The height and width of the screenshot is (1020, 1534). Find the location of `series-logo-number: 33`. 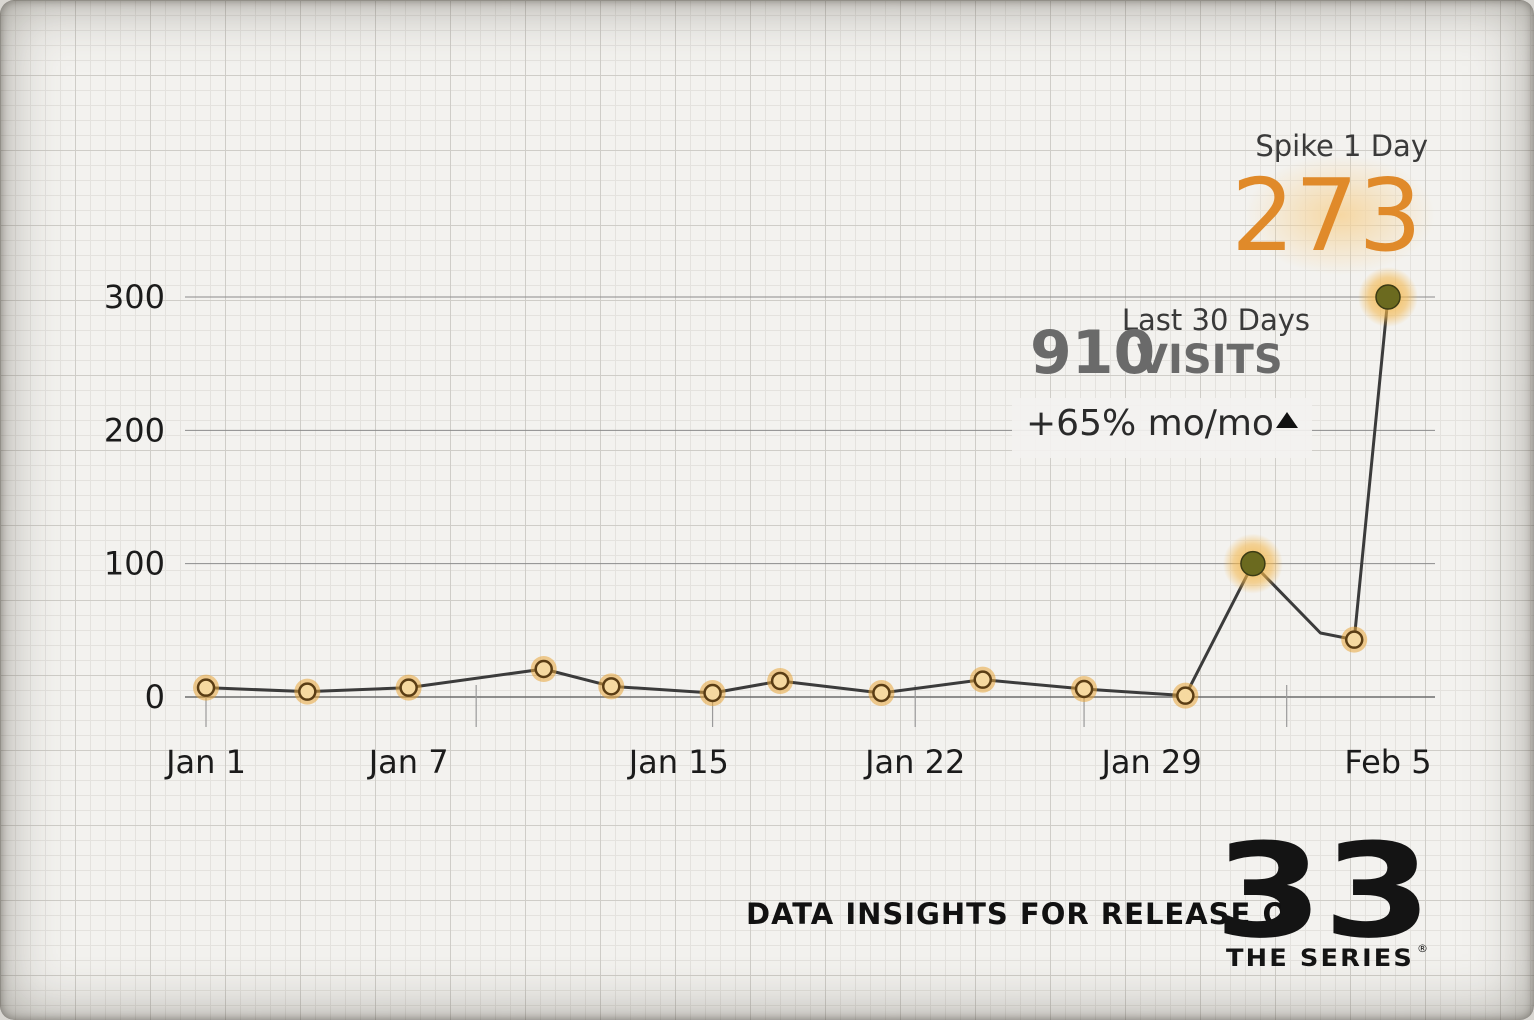

series-logo-number: 33 is located at coordinates (1323, 891).